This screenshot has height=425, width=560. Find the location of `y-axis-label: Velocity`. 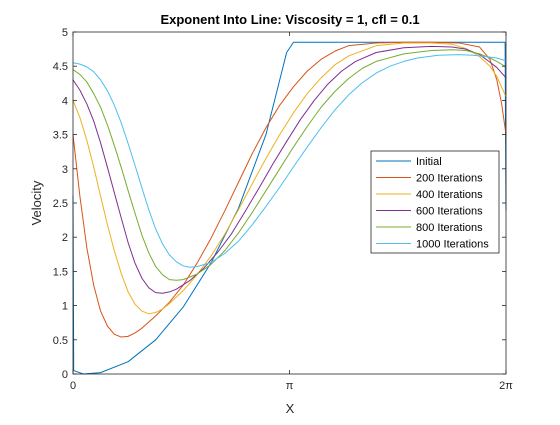

y-axis-label: Velocity is located at coordinates (36, 202).